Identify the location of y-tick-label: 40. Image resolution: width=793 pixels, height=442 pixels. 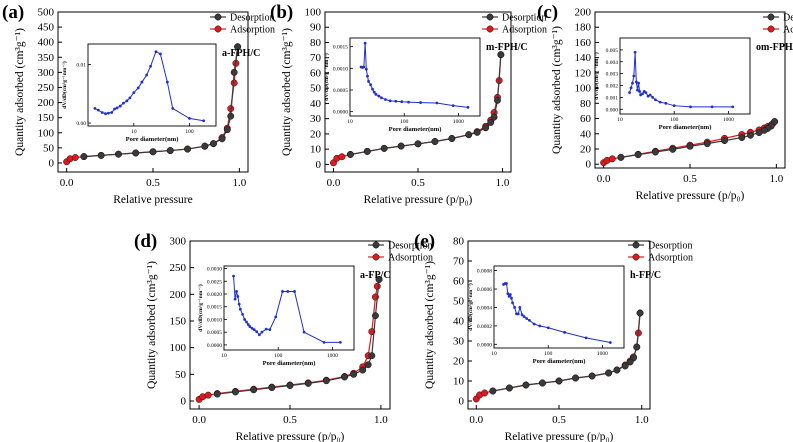
(586, 134).